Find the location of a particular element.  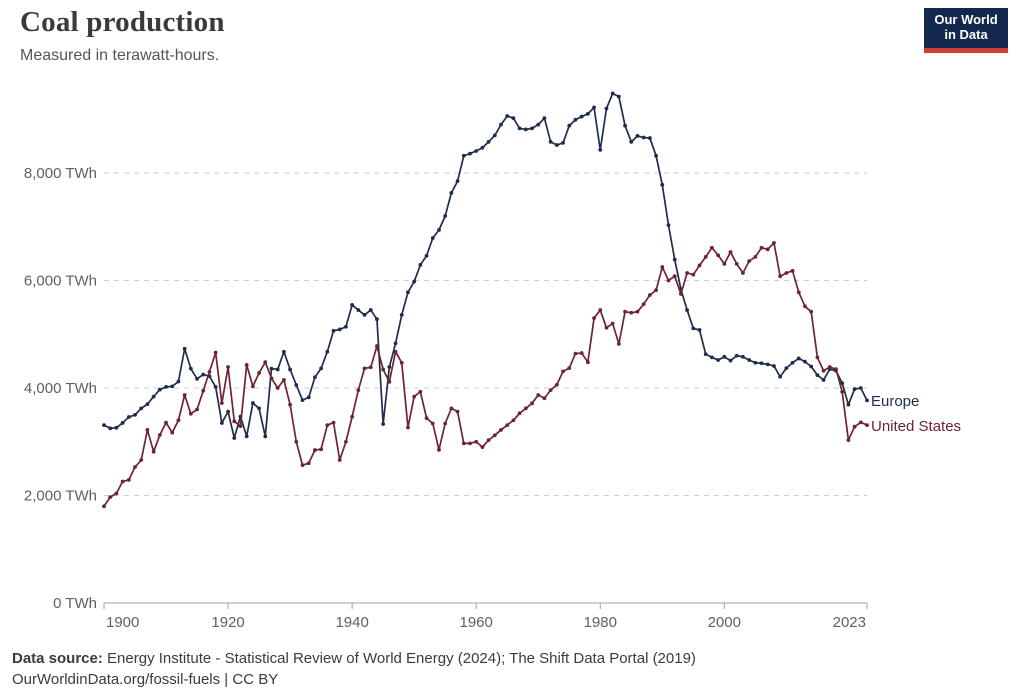

series-label-europe: Europe is located at coordinates (895, 401).